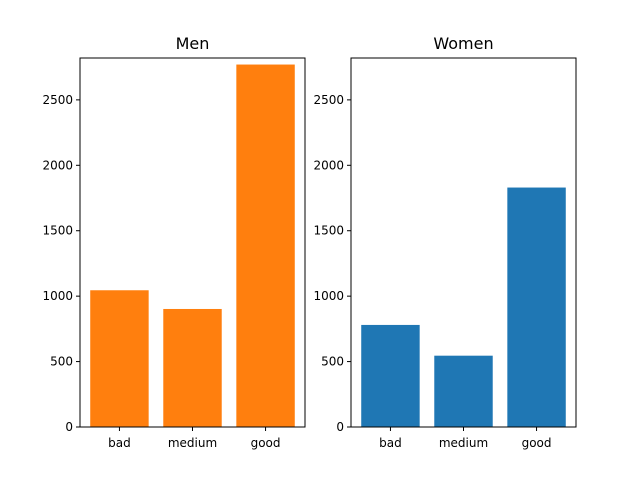 Image resolution: width=640 pixels, height=480 pixels. What do you see at coordinates (536, 307) in the screenshot?
I see `women-bar-good` at bounding box center [536, 307].